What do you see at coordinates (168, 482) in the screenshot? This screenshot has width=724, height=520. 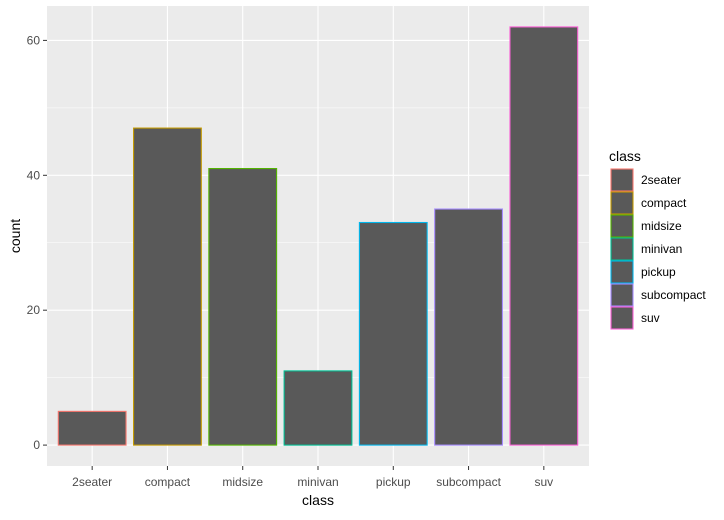 I see `x-tick-label: compact` at bounding box center [168, 482].